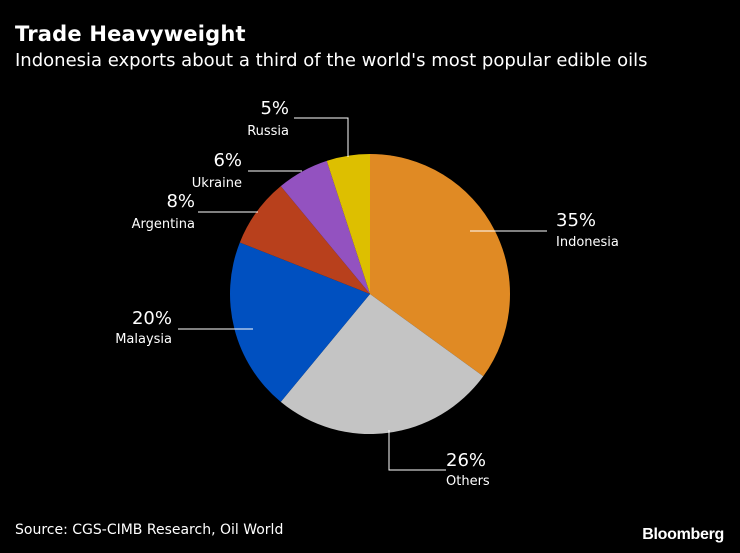 The height and width of the screenshot is (553, 740). I want to click on pct-label-russia: 5%, so click(274, 108).